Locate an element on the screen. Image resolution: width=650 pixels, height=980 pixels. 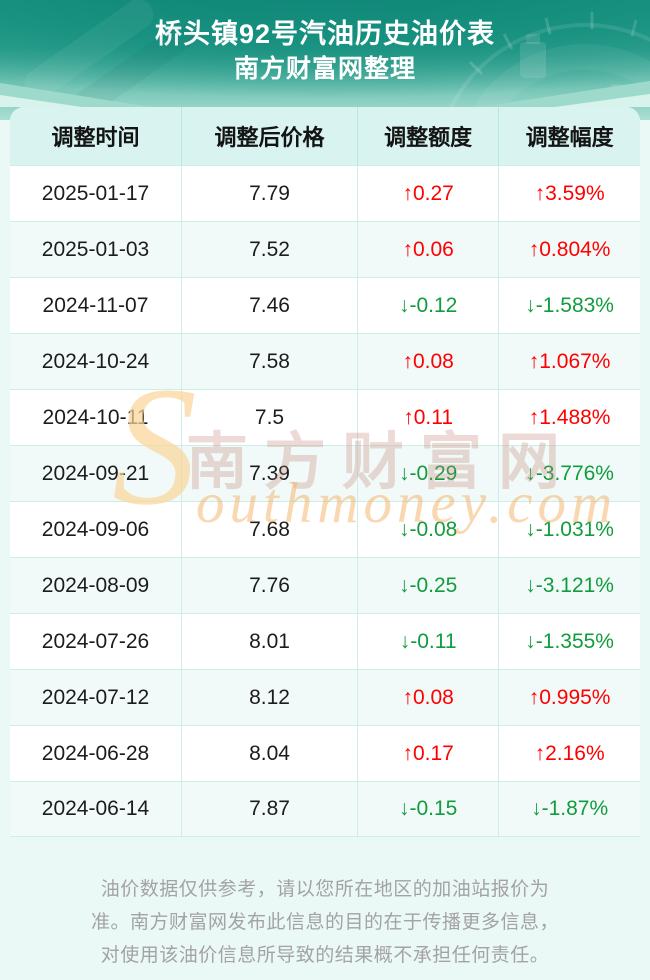
table-row: 2024-06-14 7.87 ↓-0.15 ↓-1.87% is located at coordinates (325, 809).